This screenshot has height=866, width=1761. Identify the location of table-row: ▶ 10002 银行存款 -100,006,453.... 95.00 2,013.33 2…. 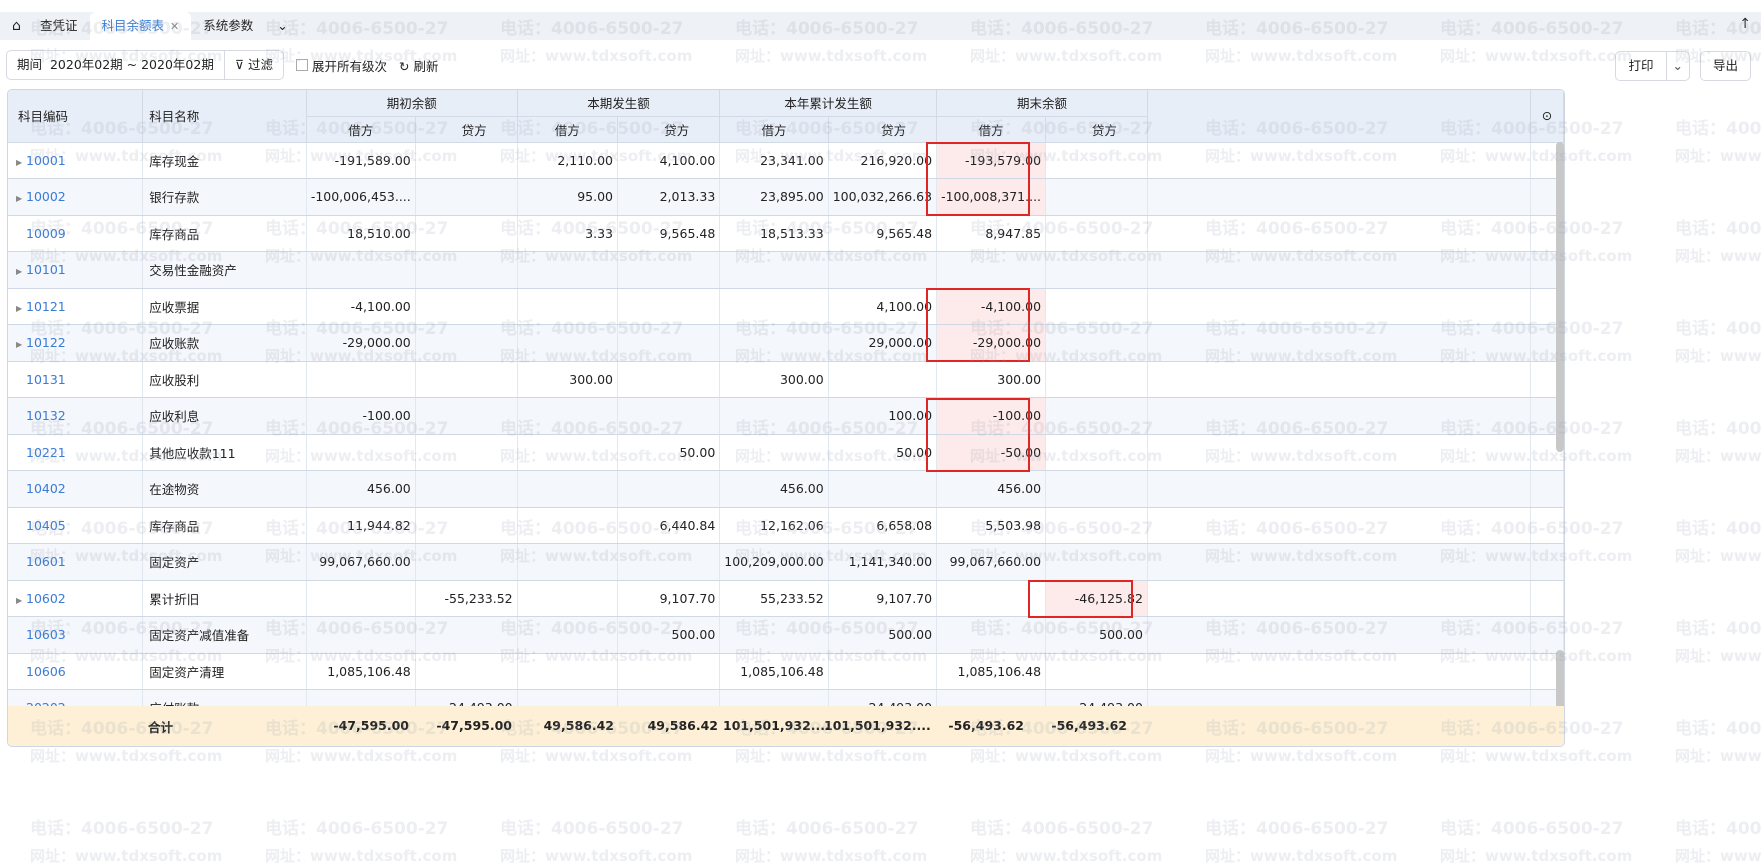
(786, 197).